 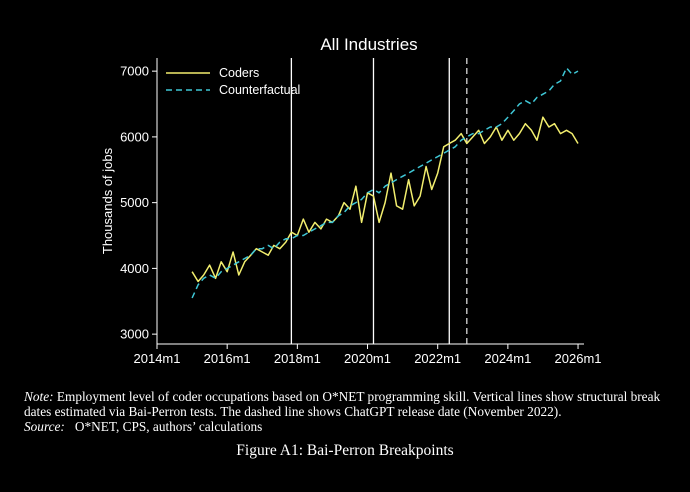 I want to click on note-label: Note:, so click(x=39, y=396).